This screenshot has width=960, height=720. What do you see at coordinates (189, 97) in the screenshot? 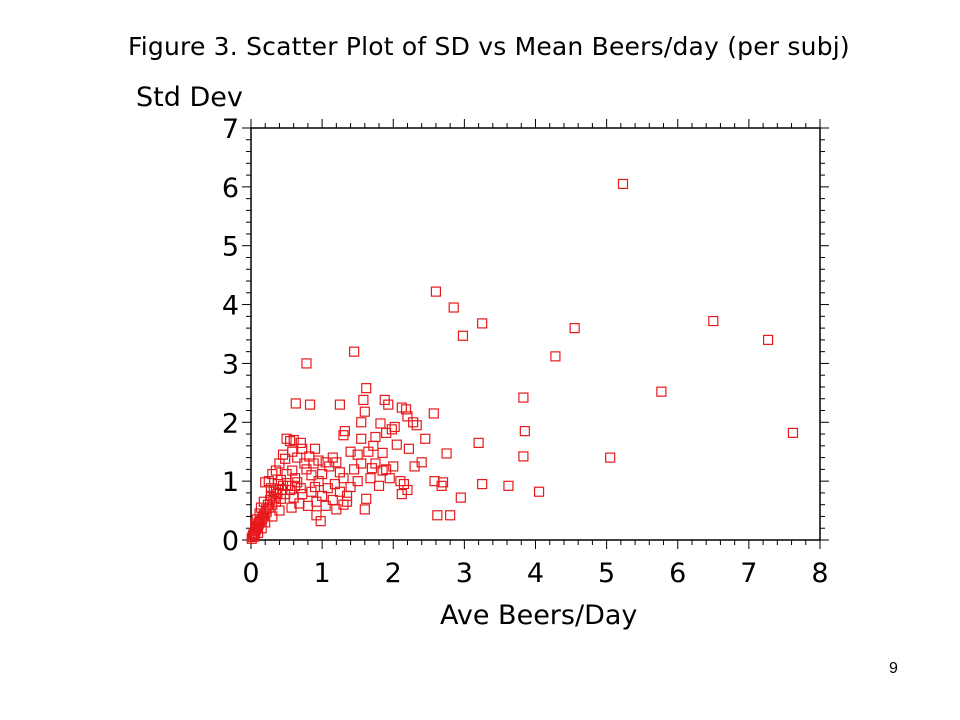
I see `y-axis-label: Std Dev` at bounding box center [189, 97].